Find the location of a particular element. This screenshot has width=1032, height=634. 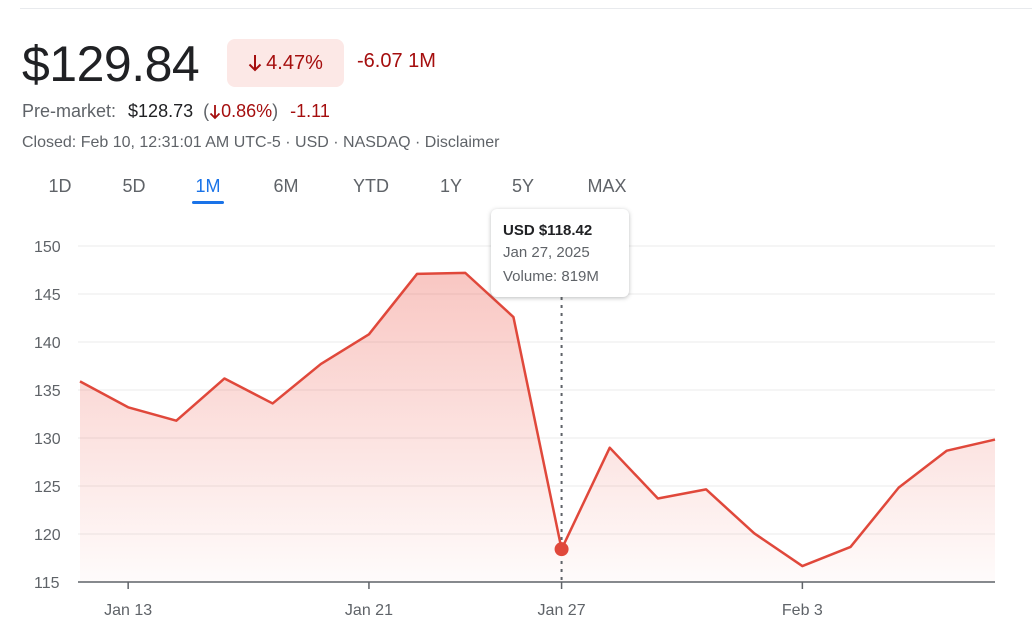

y-tick-label: 135 is located at coordinates (47, 391).